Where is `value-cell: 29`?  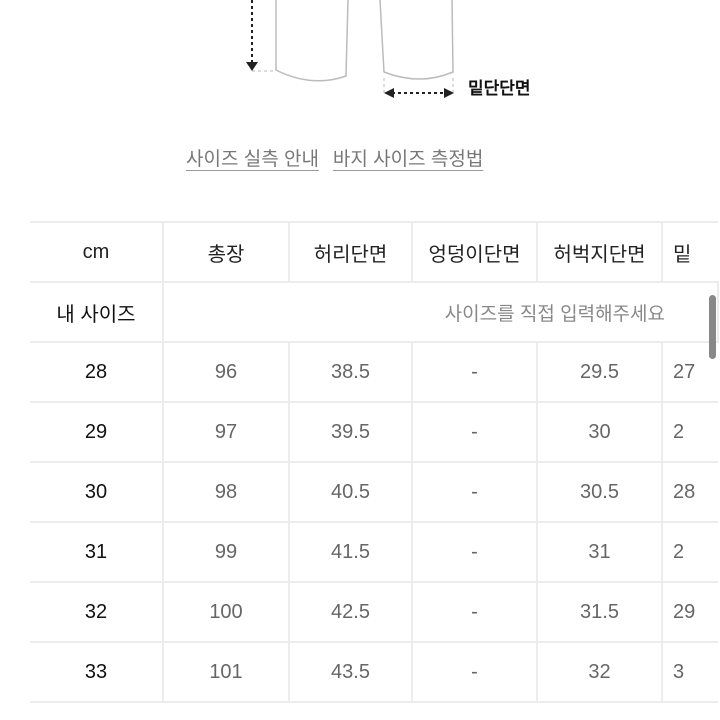 value-cell: 29 is located at coordinates (689, 612).